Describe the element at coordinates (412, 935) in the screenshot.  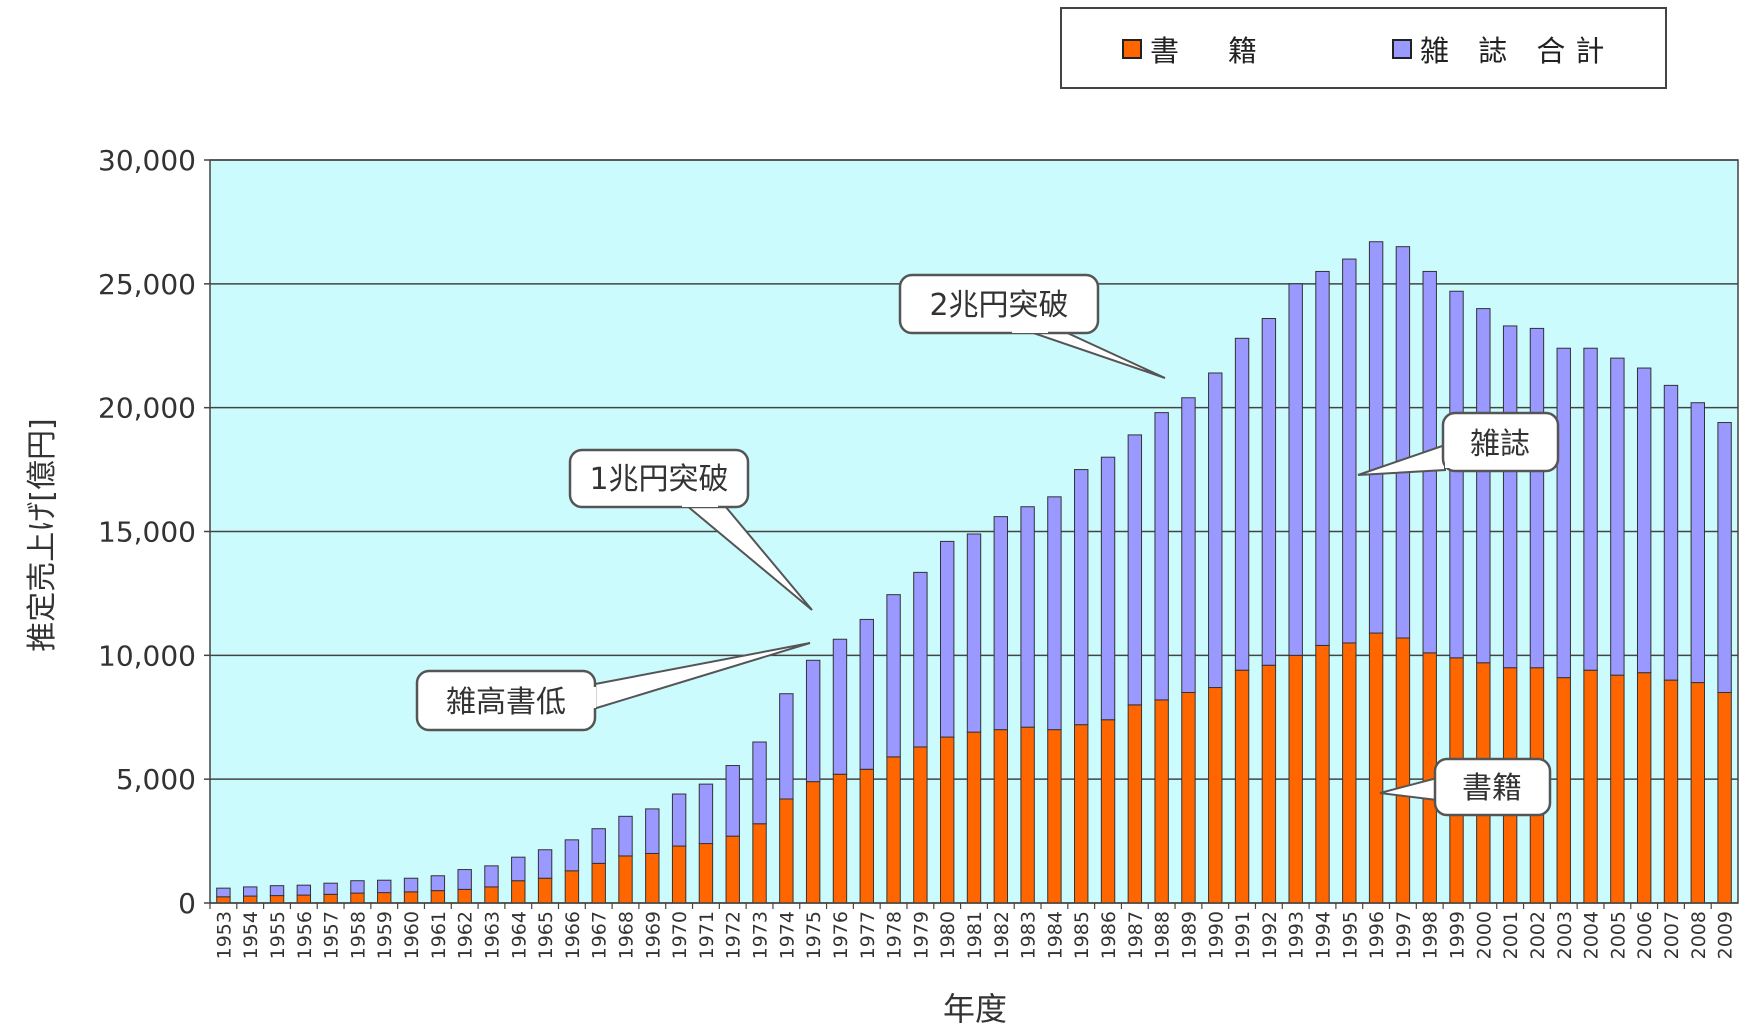
I see `x-tick-label: 1960` at that location.